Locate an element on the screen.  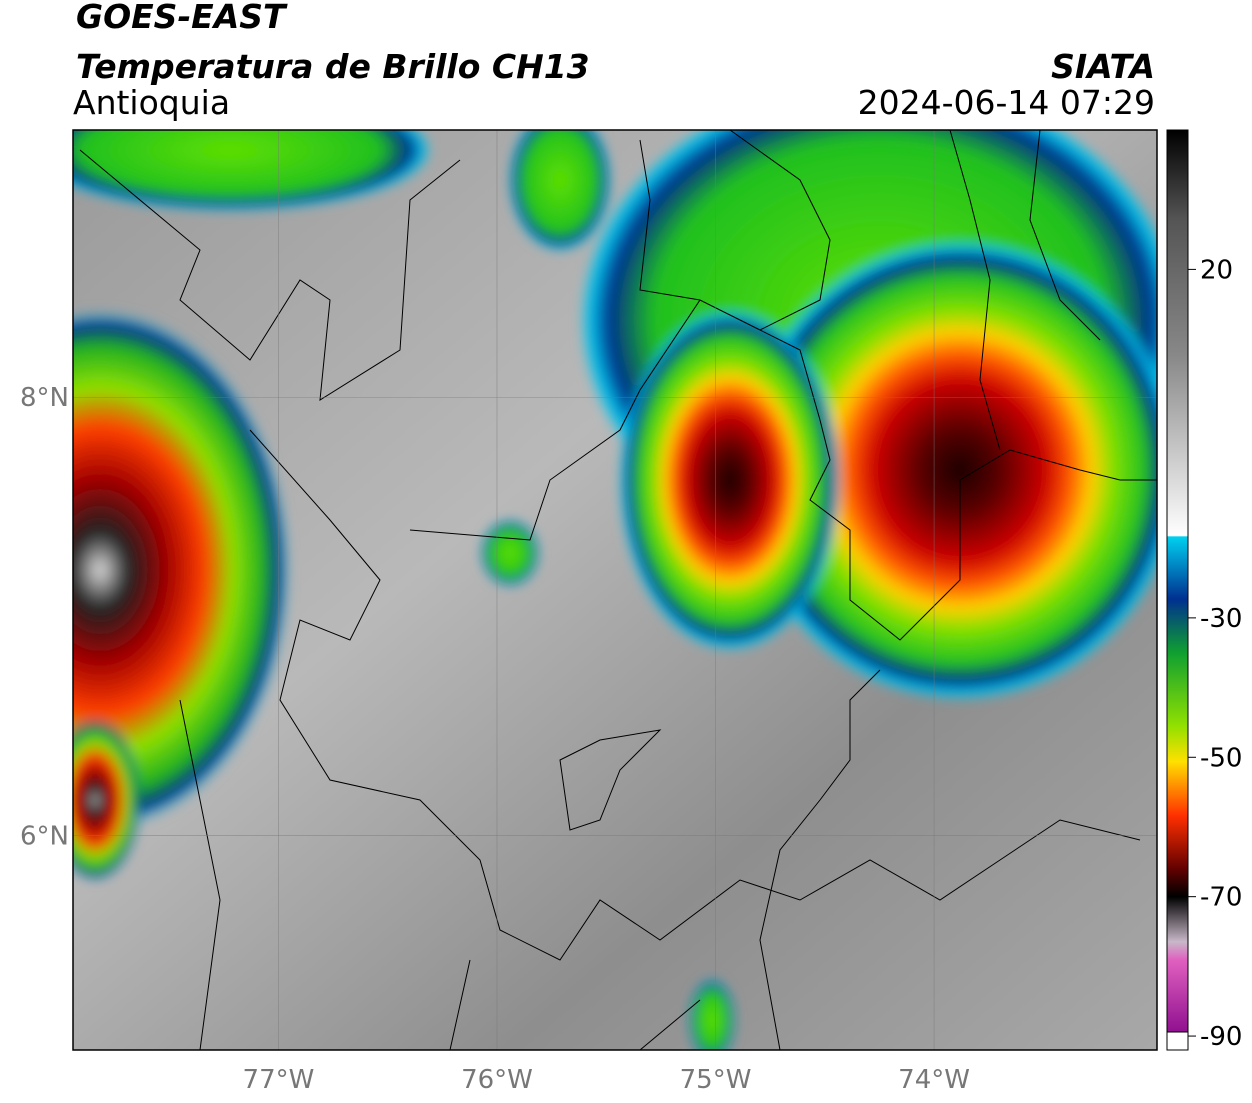
colorbar-tick-label: -90 is located at coordinates (1221, 1037).